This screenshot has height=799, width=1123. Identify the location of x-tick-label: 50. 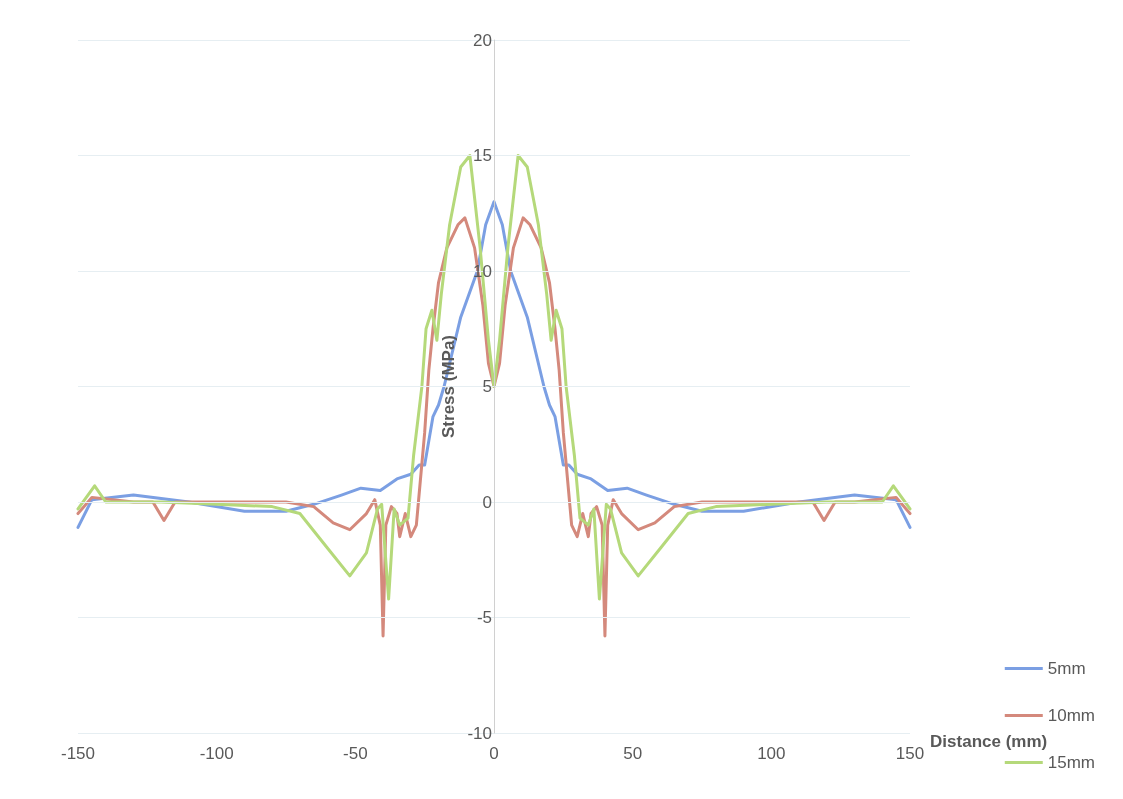
(633, 753).